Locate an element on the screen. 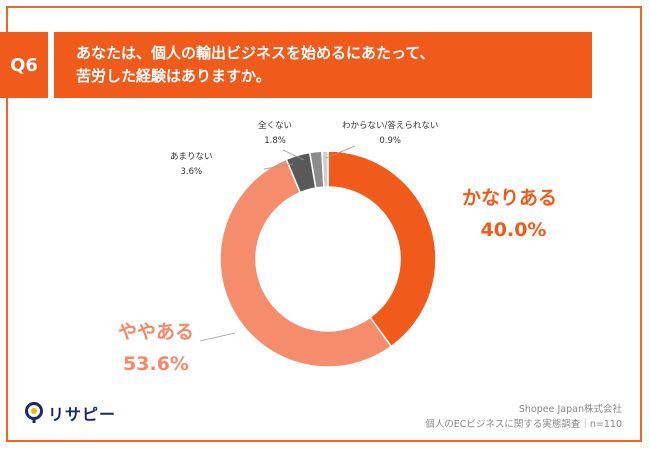 The width and height of the screenshot is (650, 450). leader-line-amarinai is located at coordinates (278, 166).